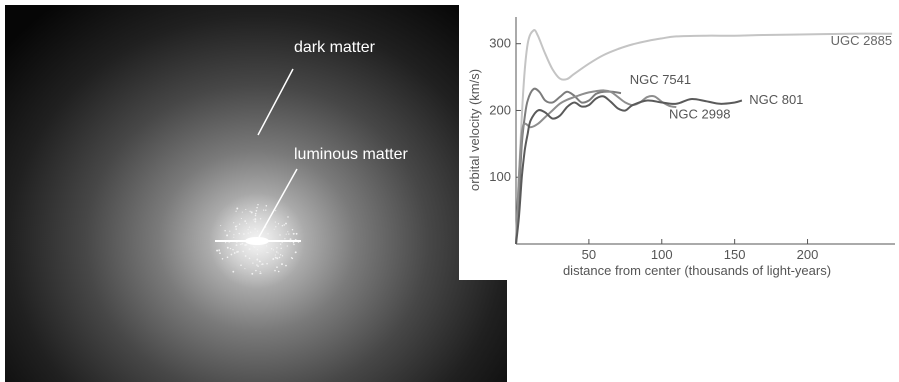 Image resolution: width=899 pixels, height=382 pixels. What do you see at coordinates (334, 47) in the screenshot?
I see `dark-matter-label: dark matter` at bounding box center [334, 47].